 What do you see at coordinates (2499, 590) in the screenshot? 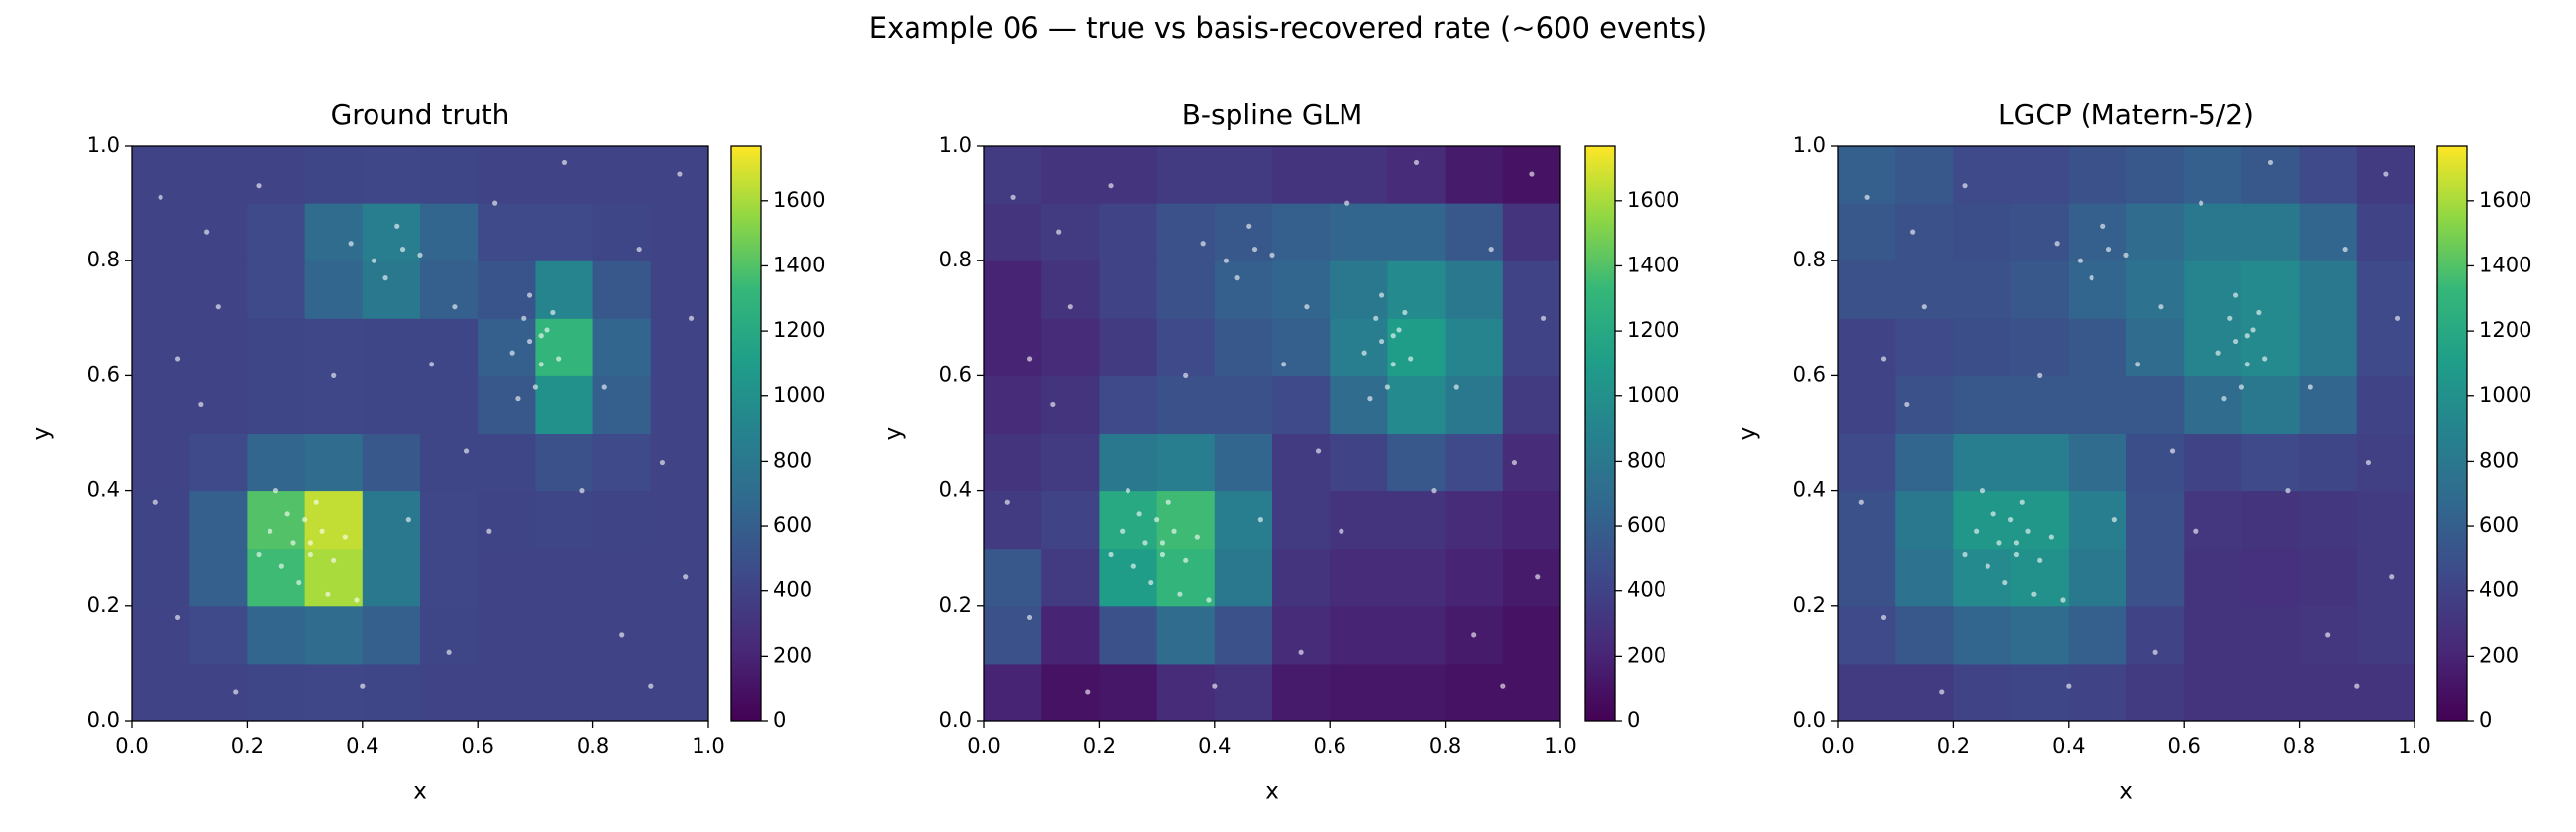
I see `colorbar-tick-label: 400` at bounding box center [2499, 590].